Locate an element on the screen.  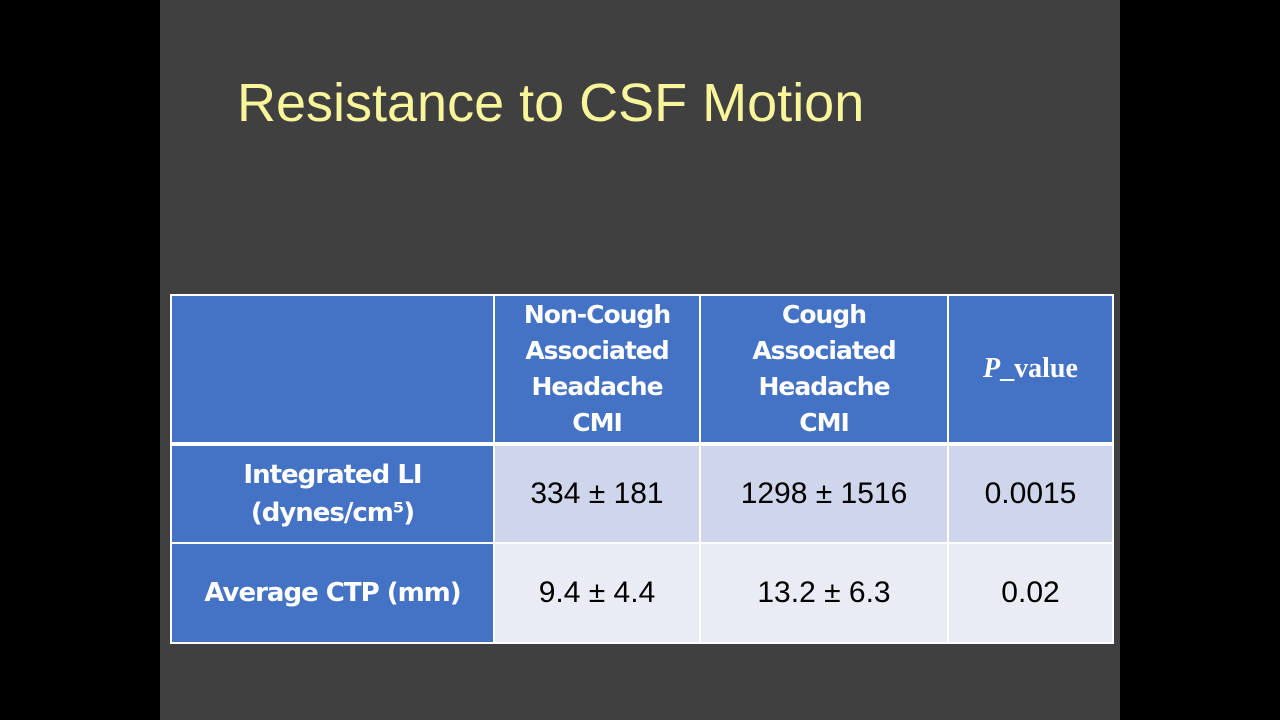
header-cell: P_value is located at coordinates (1030, 369).